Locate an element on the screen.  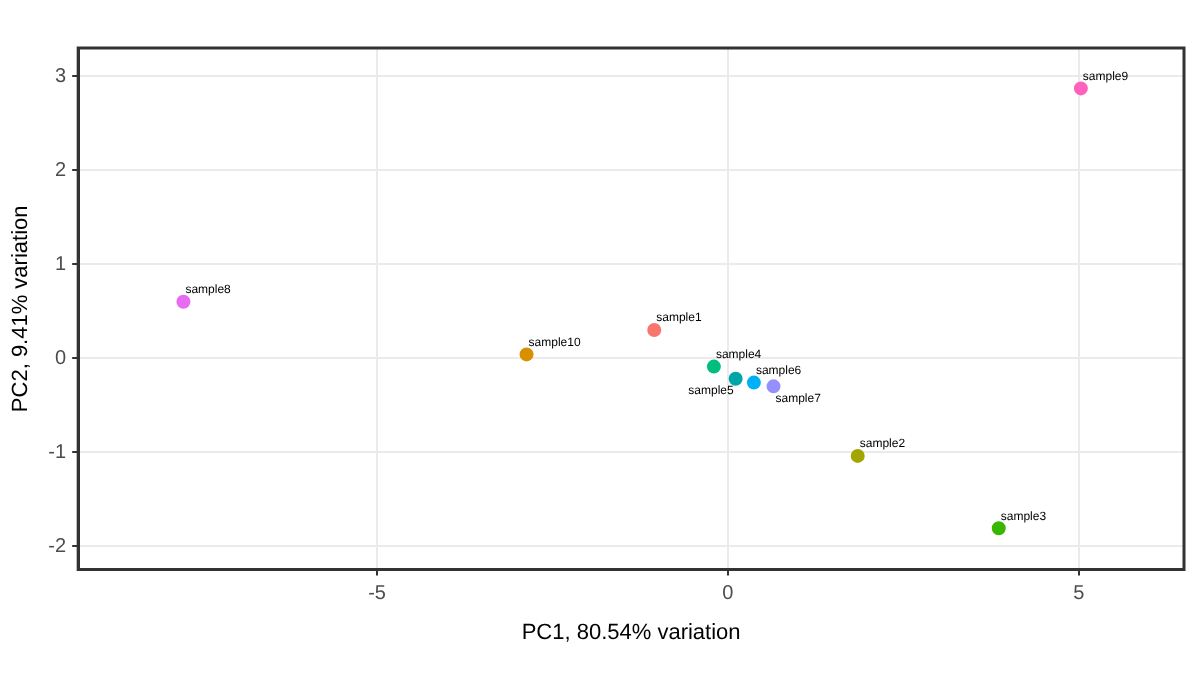
y-axis-title: PC2, 9.41% variation is located at coordinates (21, 309).